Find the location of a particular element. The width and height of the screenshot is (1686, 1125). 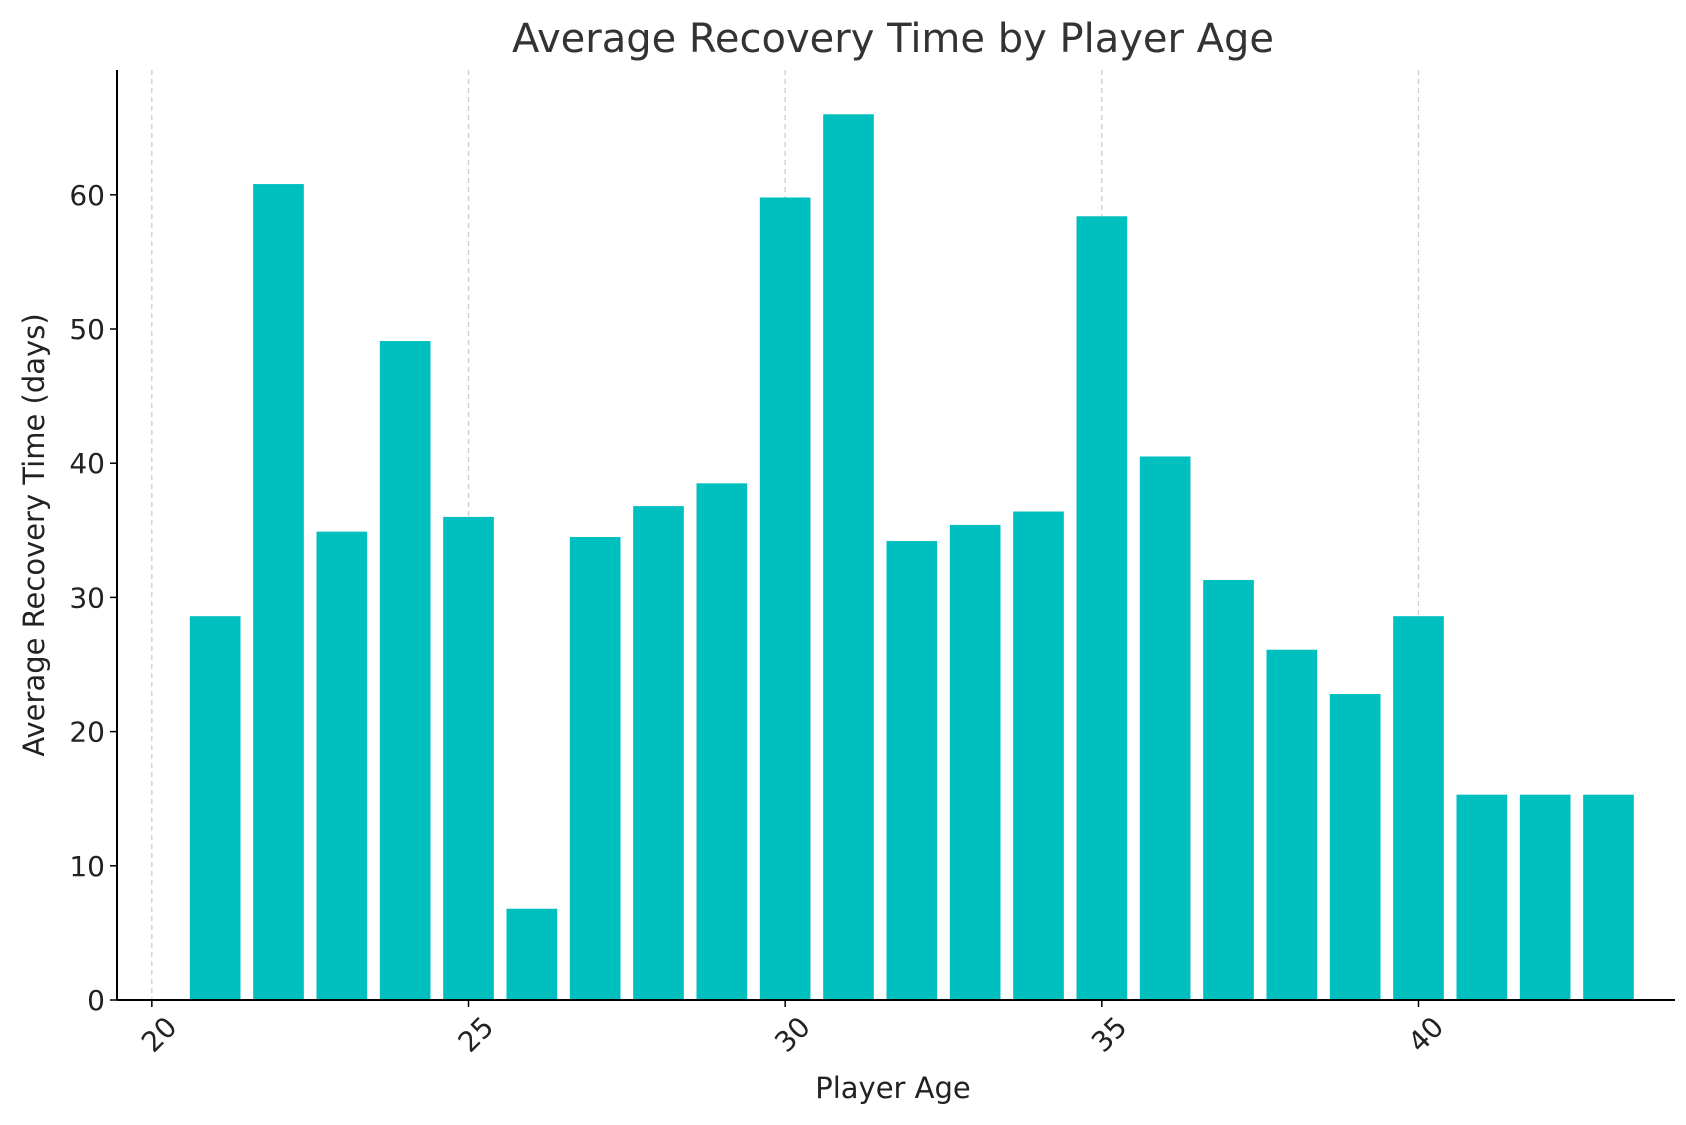

y-ticks: 0 10 20 30 40 50 60 is located at coordinates (93, 598).